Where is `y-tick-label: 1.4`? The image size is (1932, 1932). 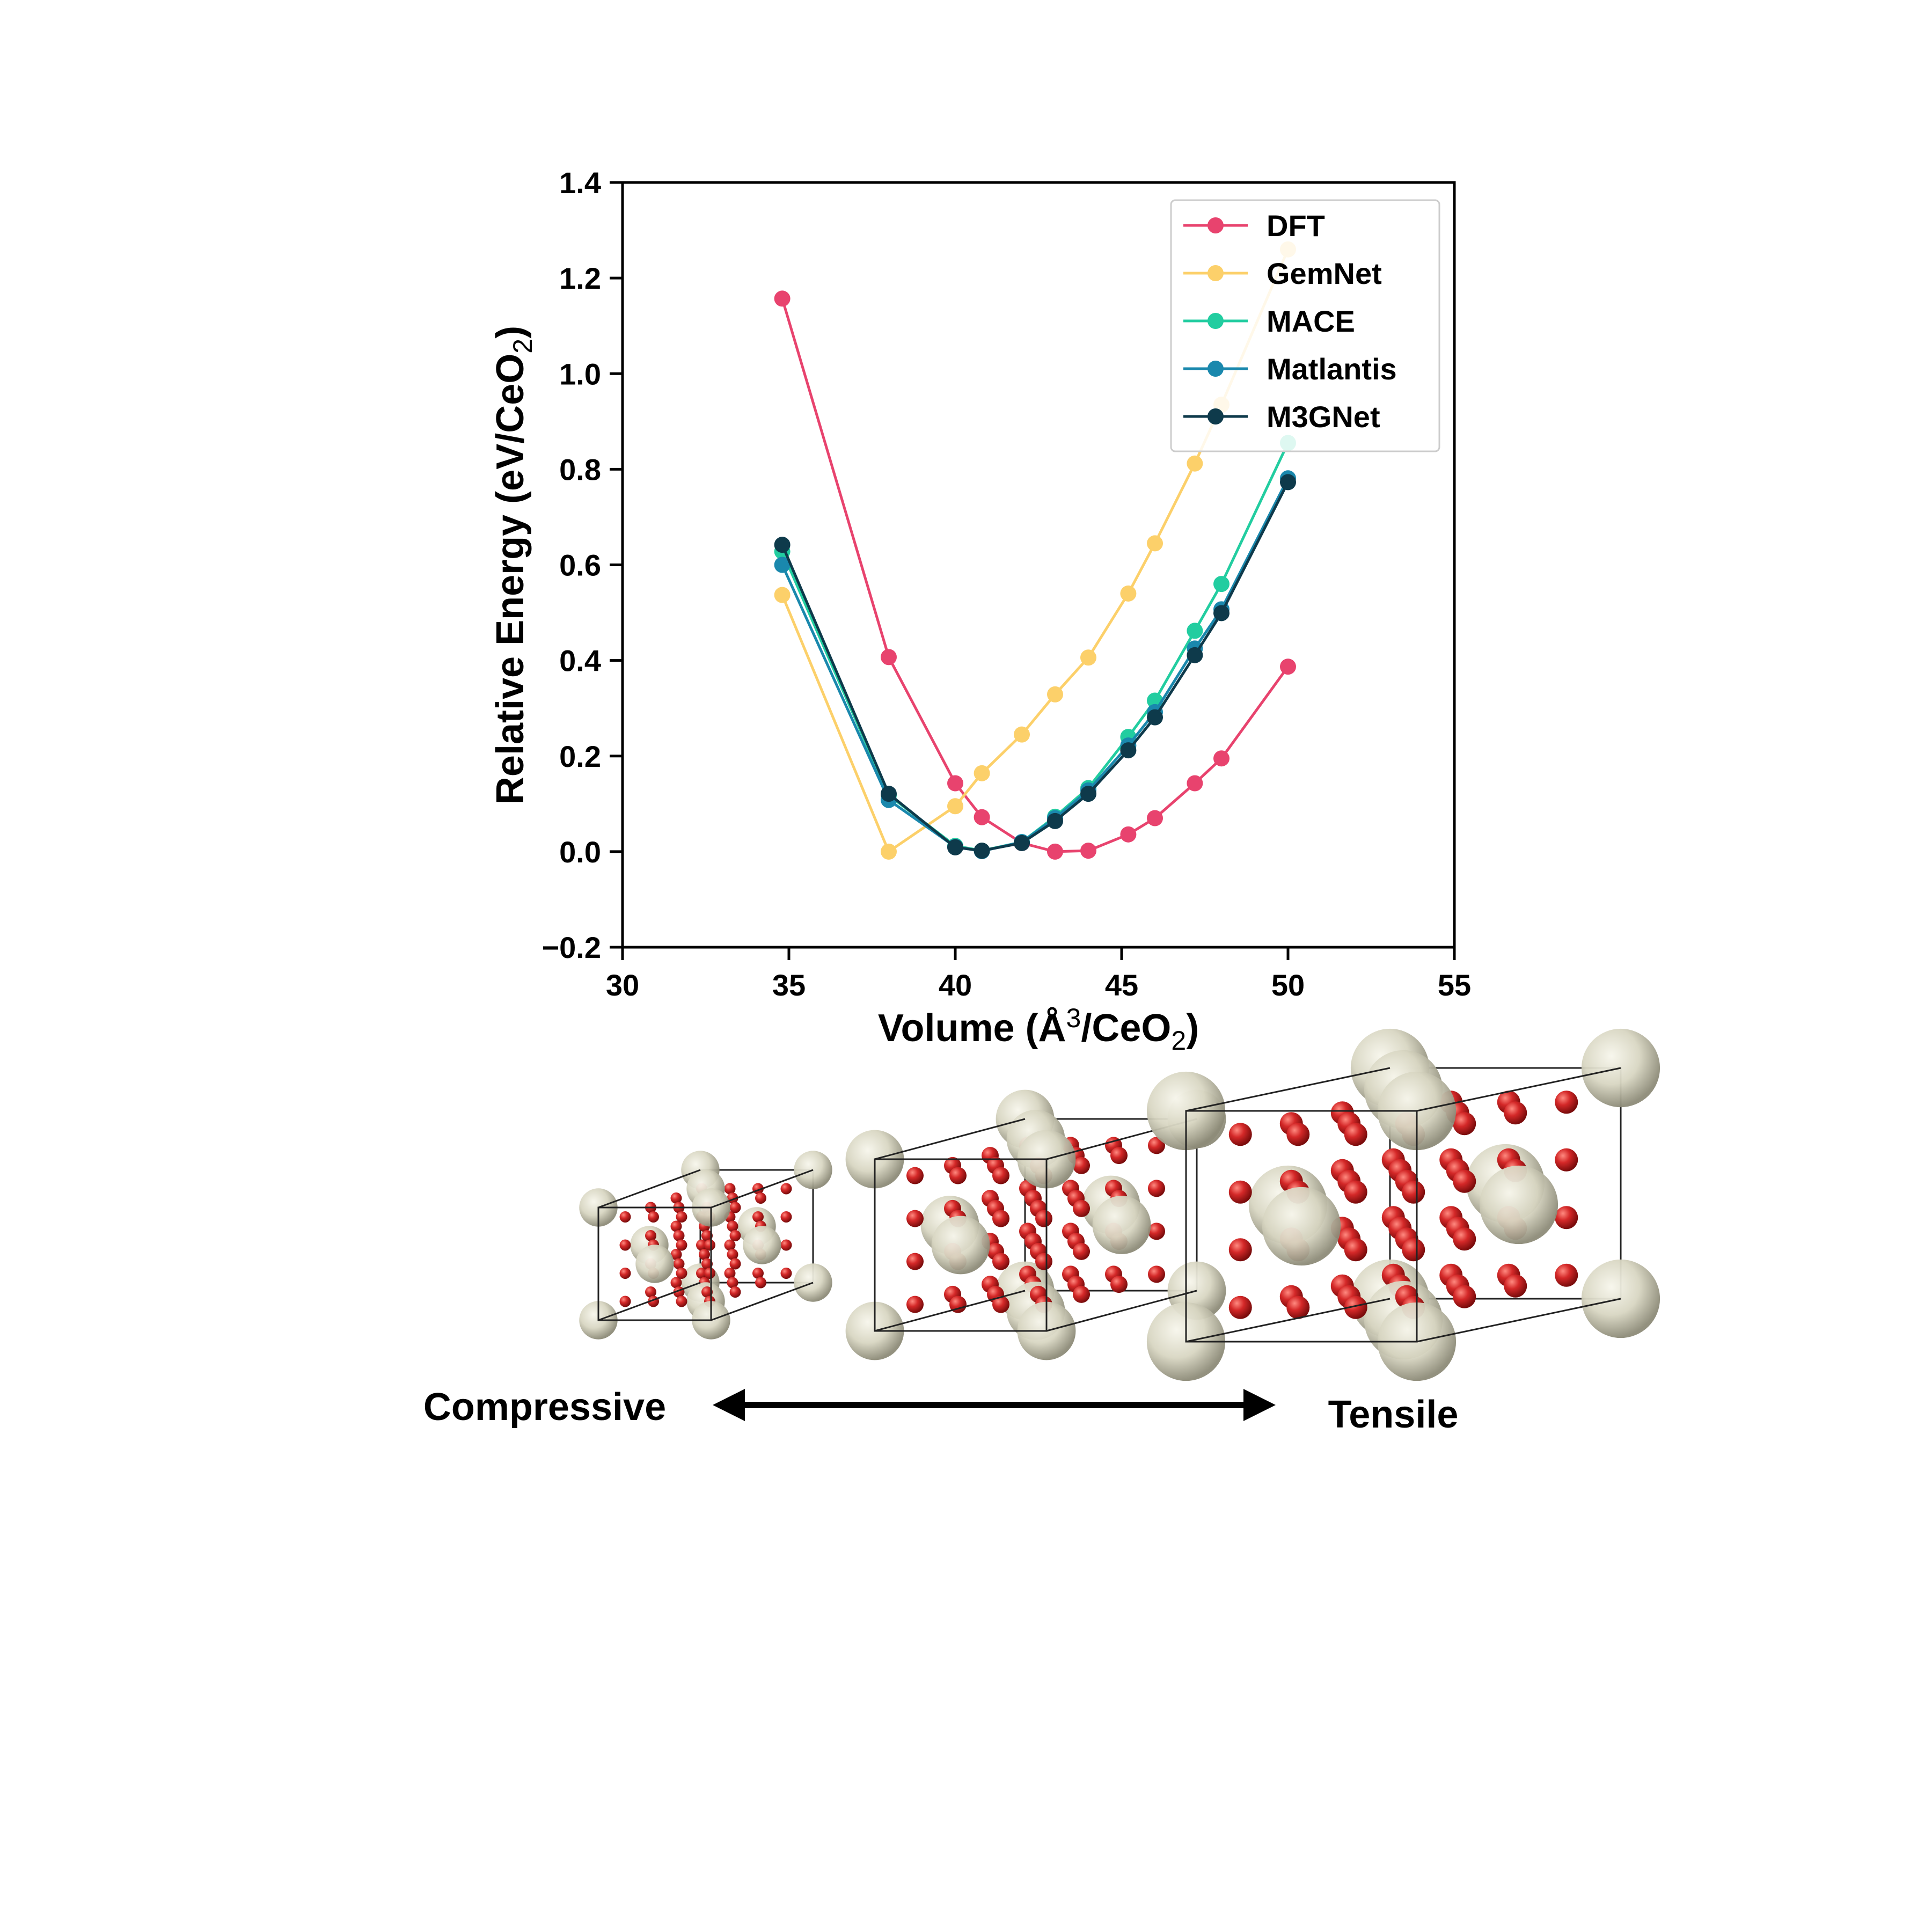 y-tick-label: 1.4 is located at coordinates (580, 183).